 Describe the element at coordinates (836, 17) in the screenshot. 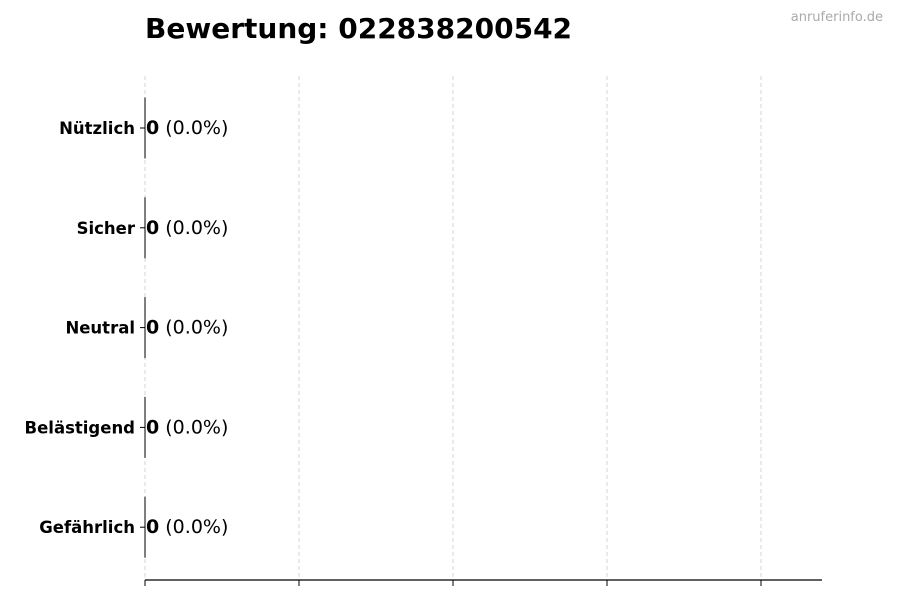

I see `watermark: anruferinfo.de` at that location.